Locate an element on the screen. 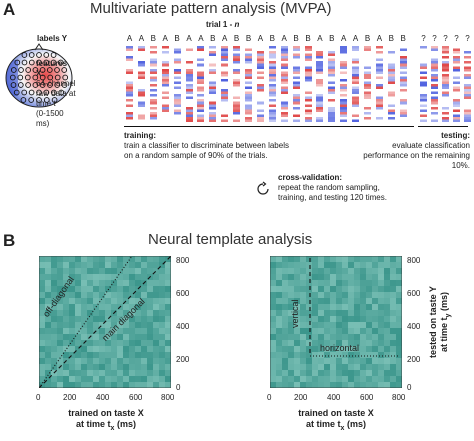 The image size is (474, 441). training-bracket-line is located at coordinates (269, 126).